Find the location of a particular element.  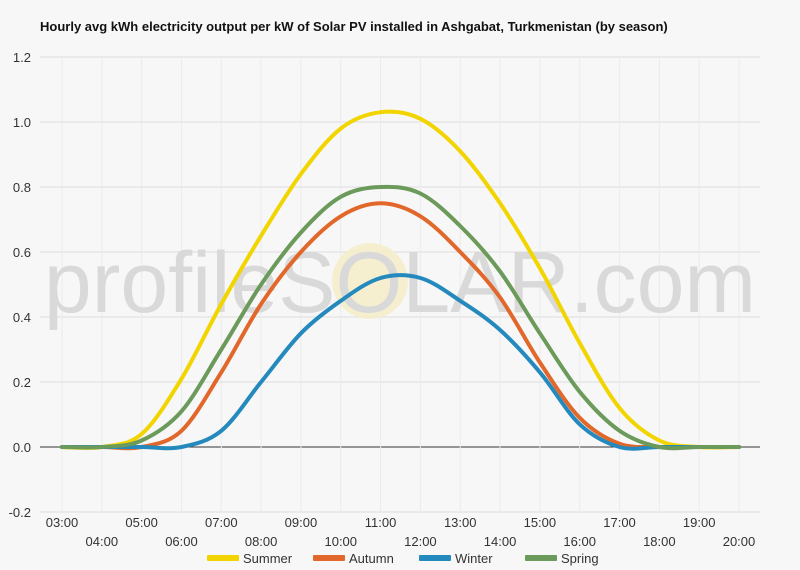

legend-label-winter: Winter is located at coordinates (474, 558).